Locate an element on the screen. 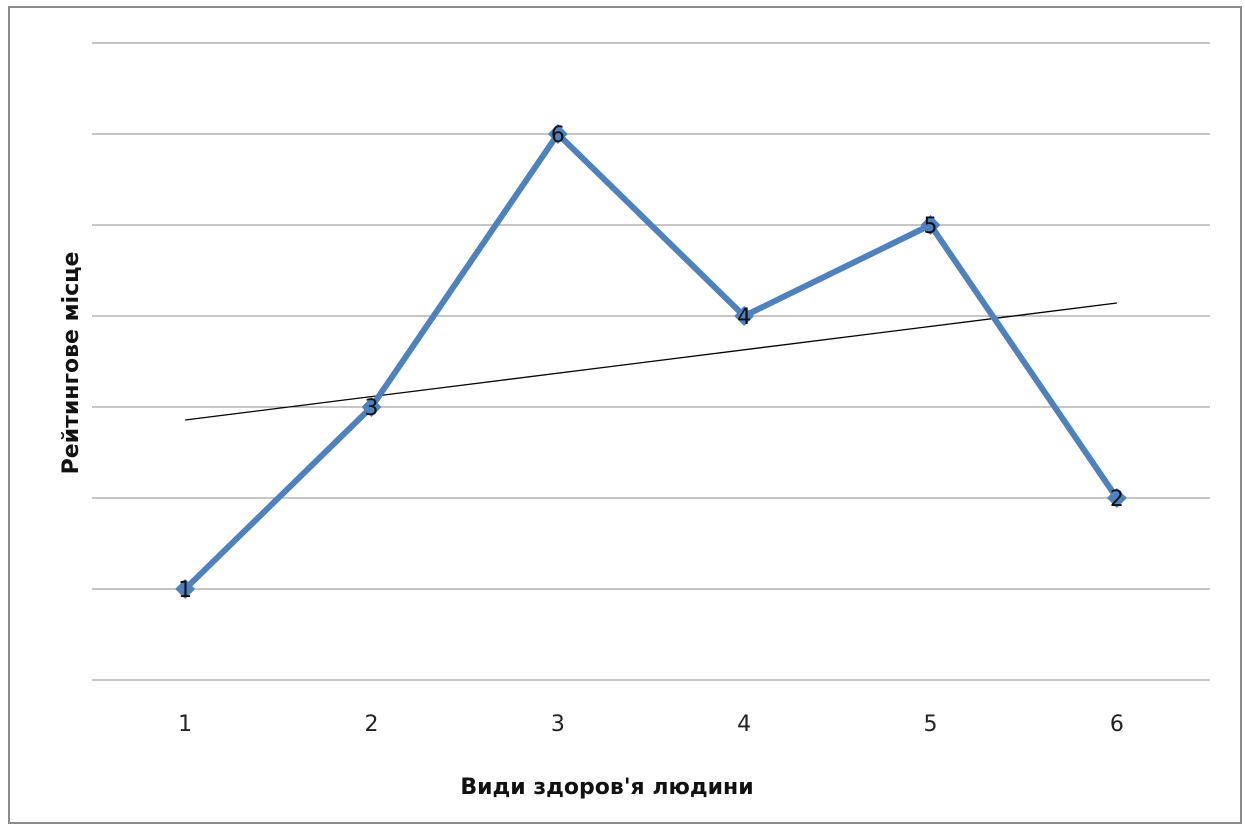  x-tick-label: 5 is located at coordinates (931, 724).